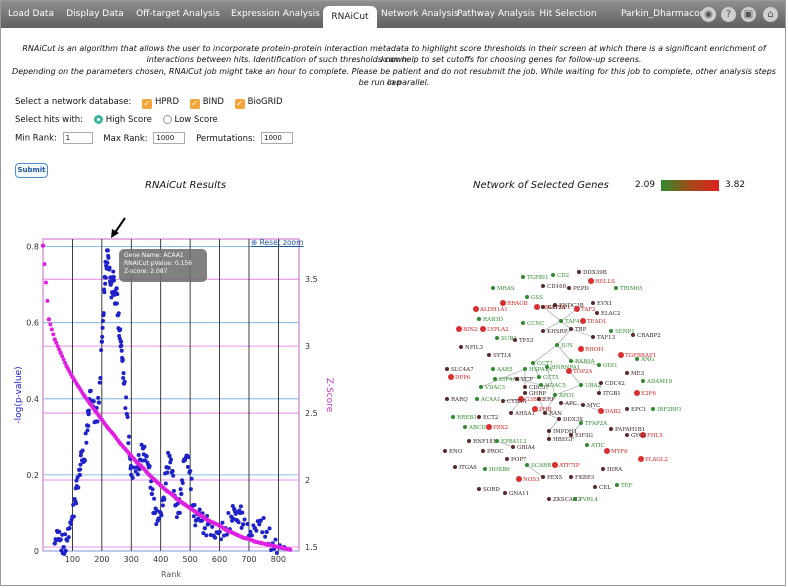 The width and height of the screenshot is (788, 588). I want to click on tab-expression-analysis: Expression Analysis, so click(275, 14).